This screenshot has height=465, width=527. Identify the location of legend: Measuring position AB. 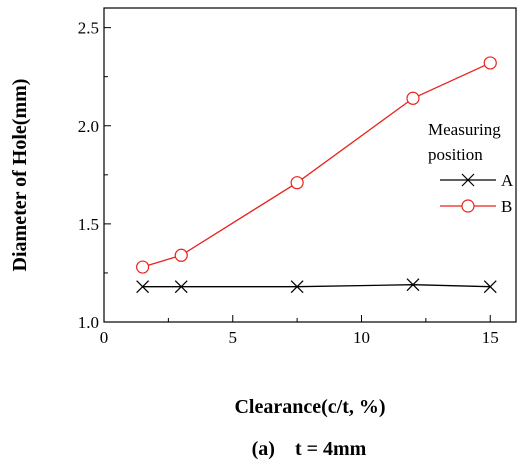
(471, 168).